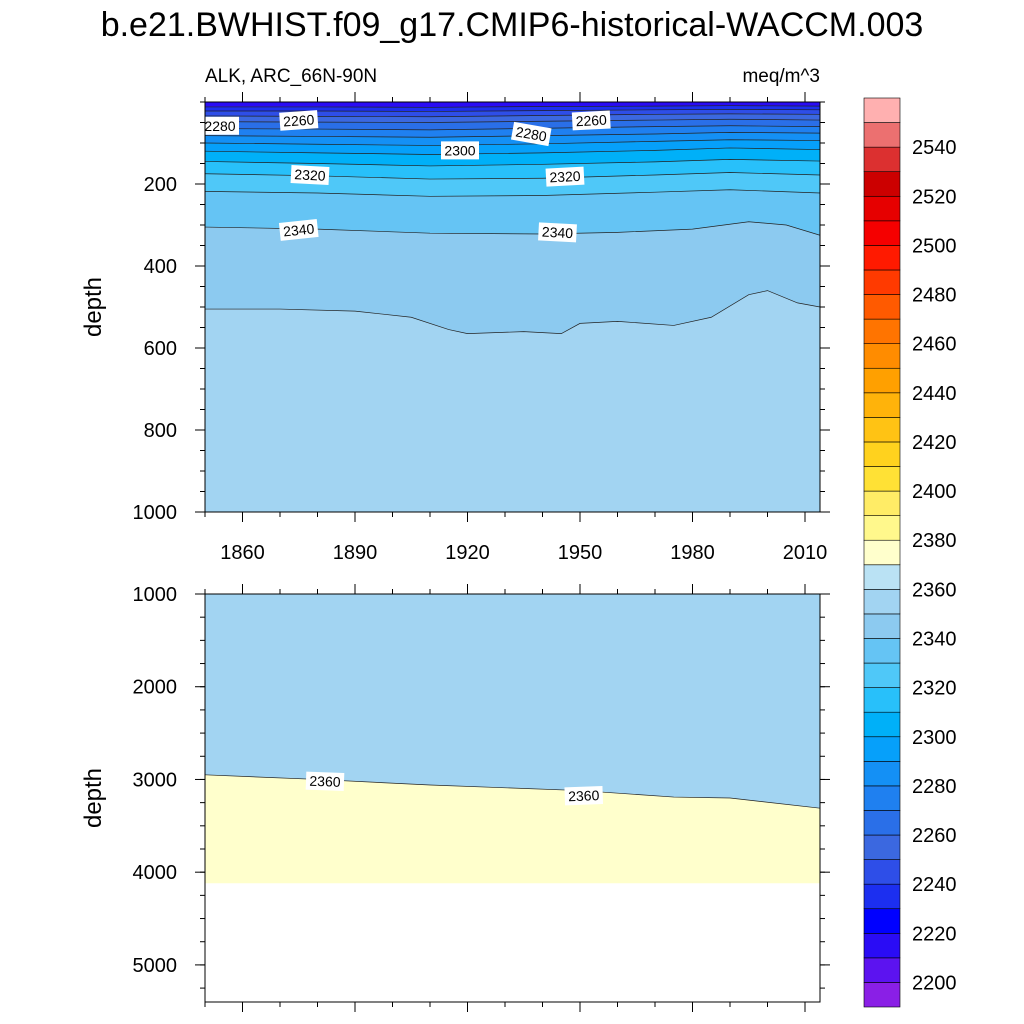  I want to click on contour-label-text: 2260, so click(299, 120).